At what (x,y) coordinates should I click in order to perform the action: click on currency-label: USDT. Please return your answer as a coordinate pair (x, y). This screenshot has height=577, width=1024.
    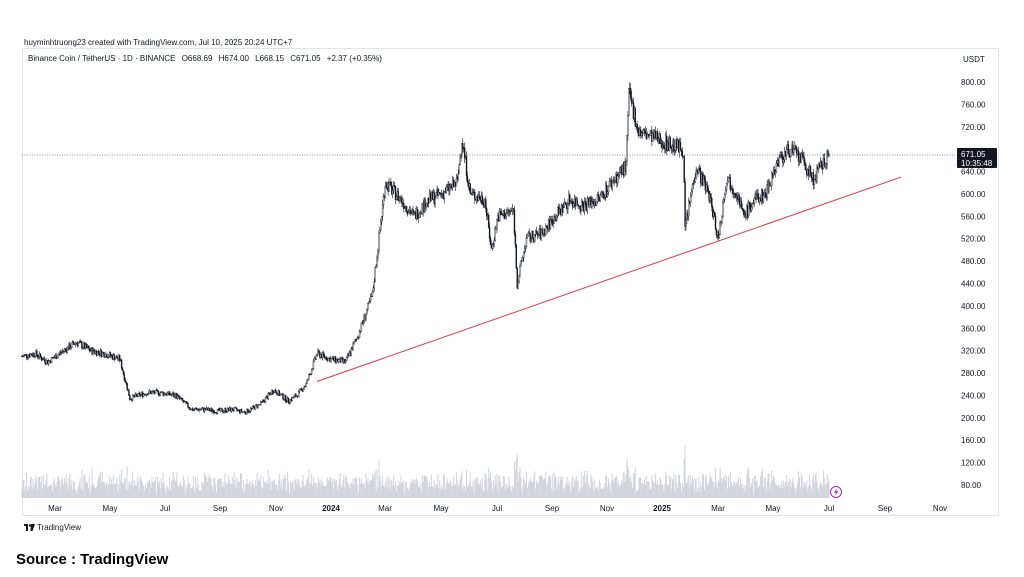
    Looking at the image, I should click on (974, 59).